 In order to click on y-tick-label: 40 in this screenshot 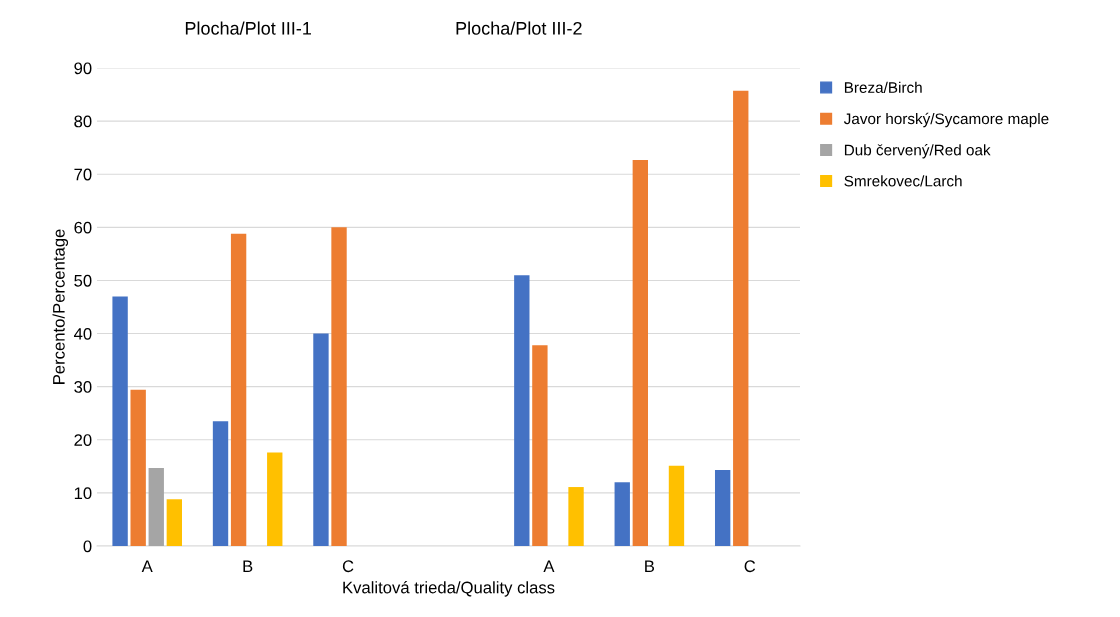, I will do `click(82, 333)`.